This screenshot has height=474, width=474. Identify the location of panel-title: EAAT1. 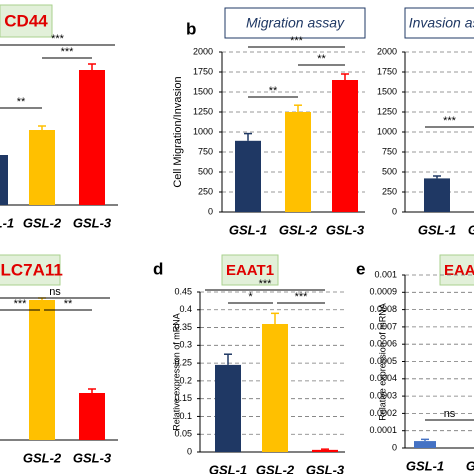
(250, 270).